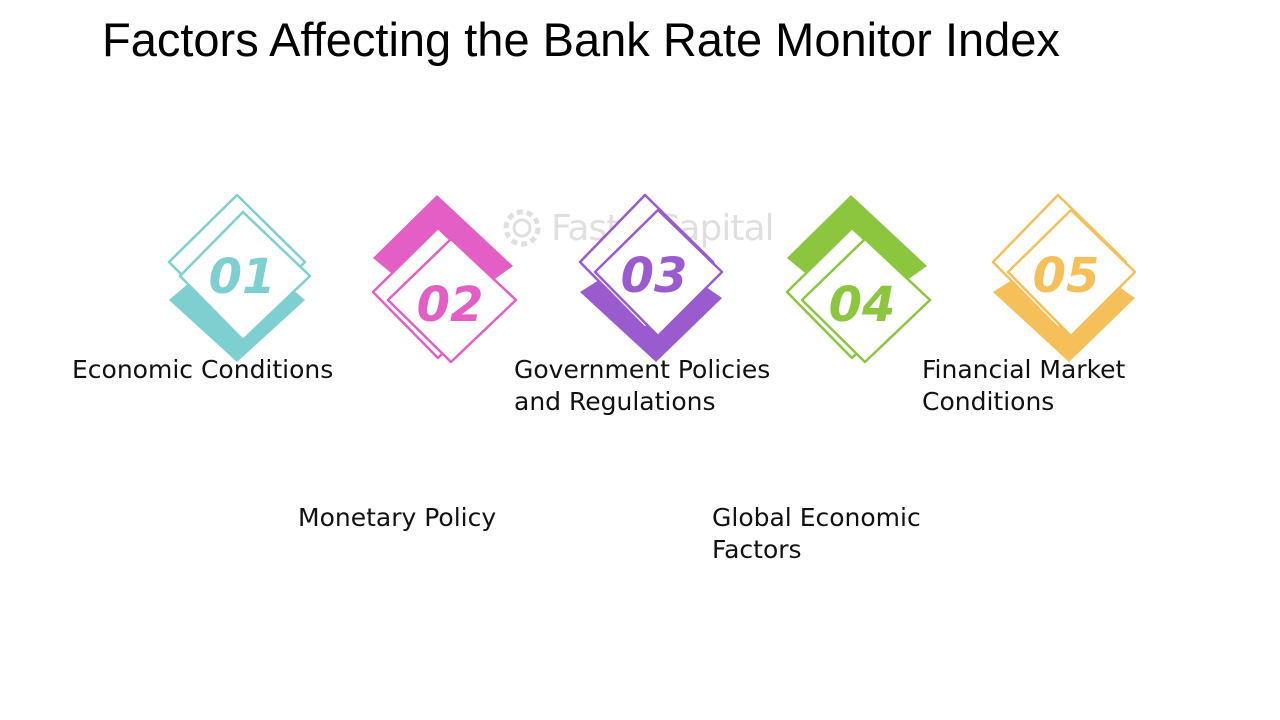 This screenshot has width=1280, height=720. What do you see at coordinates (816, 517) in the screenshot?
I see `label-line: Global Economic` at bounding box center [816, 517].